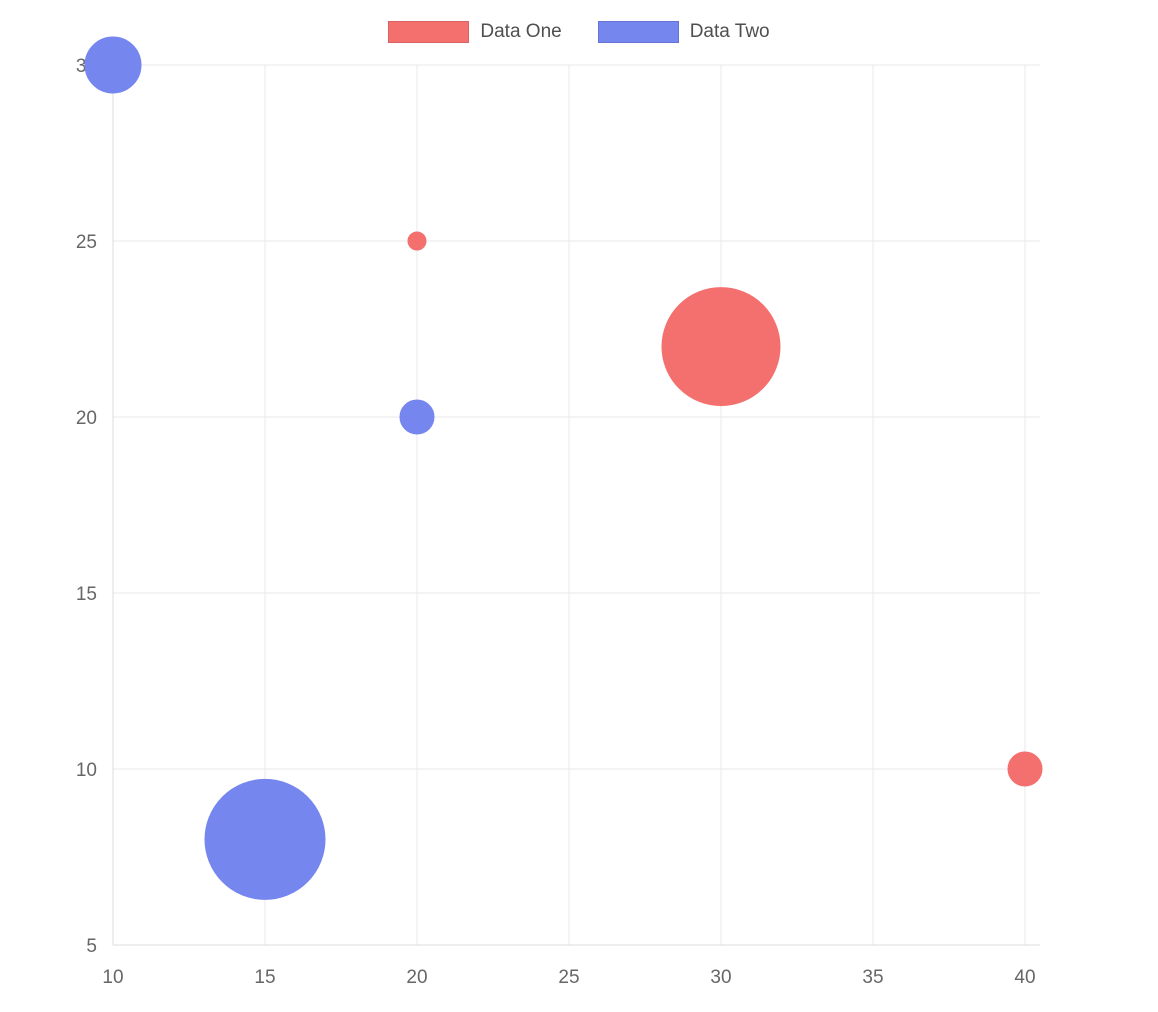 The image size is (1158, 1012). Describe the element at coordinates (86, 594) in the screenshot. I see `y-tick-label: 15` at that location.